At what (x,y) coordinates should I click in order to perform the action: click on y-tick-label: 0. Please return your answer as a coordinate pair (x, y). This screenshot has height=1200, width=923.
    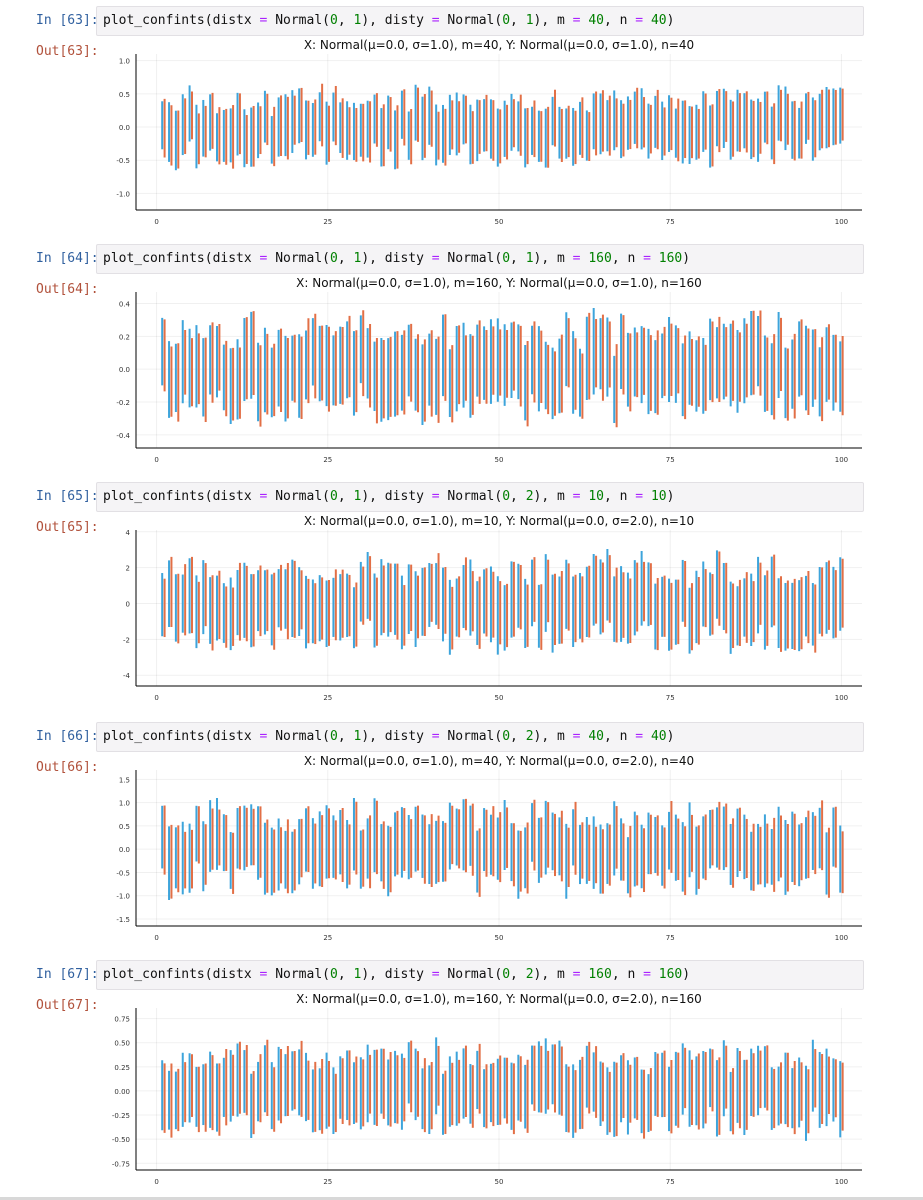
    Looking at the image, I should click on (128, 605).